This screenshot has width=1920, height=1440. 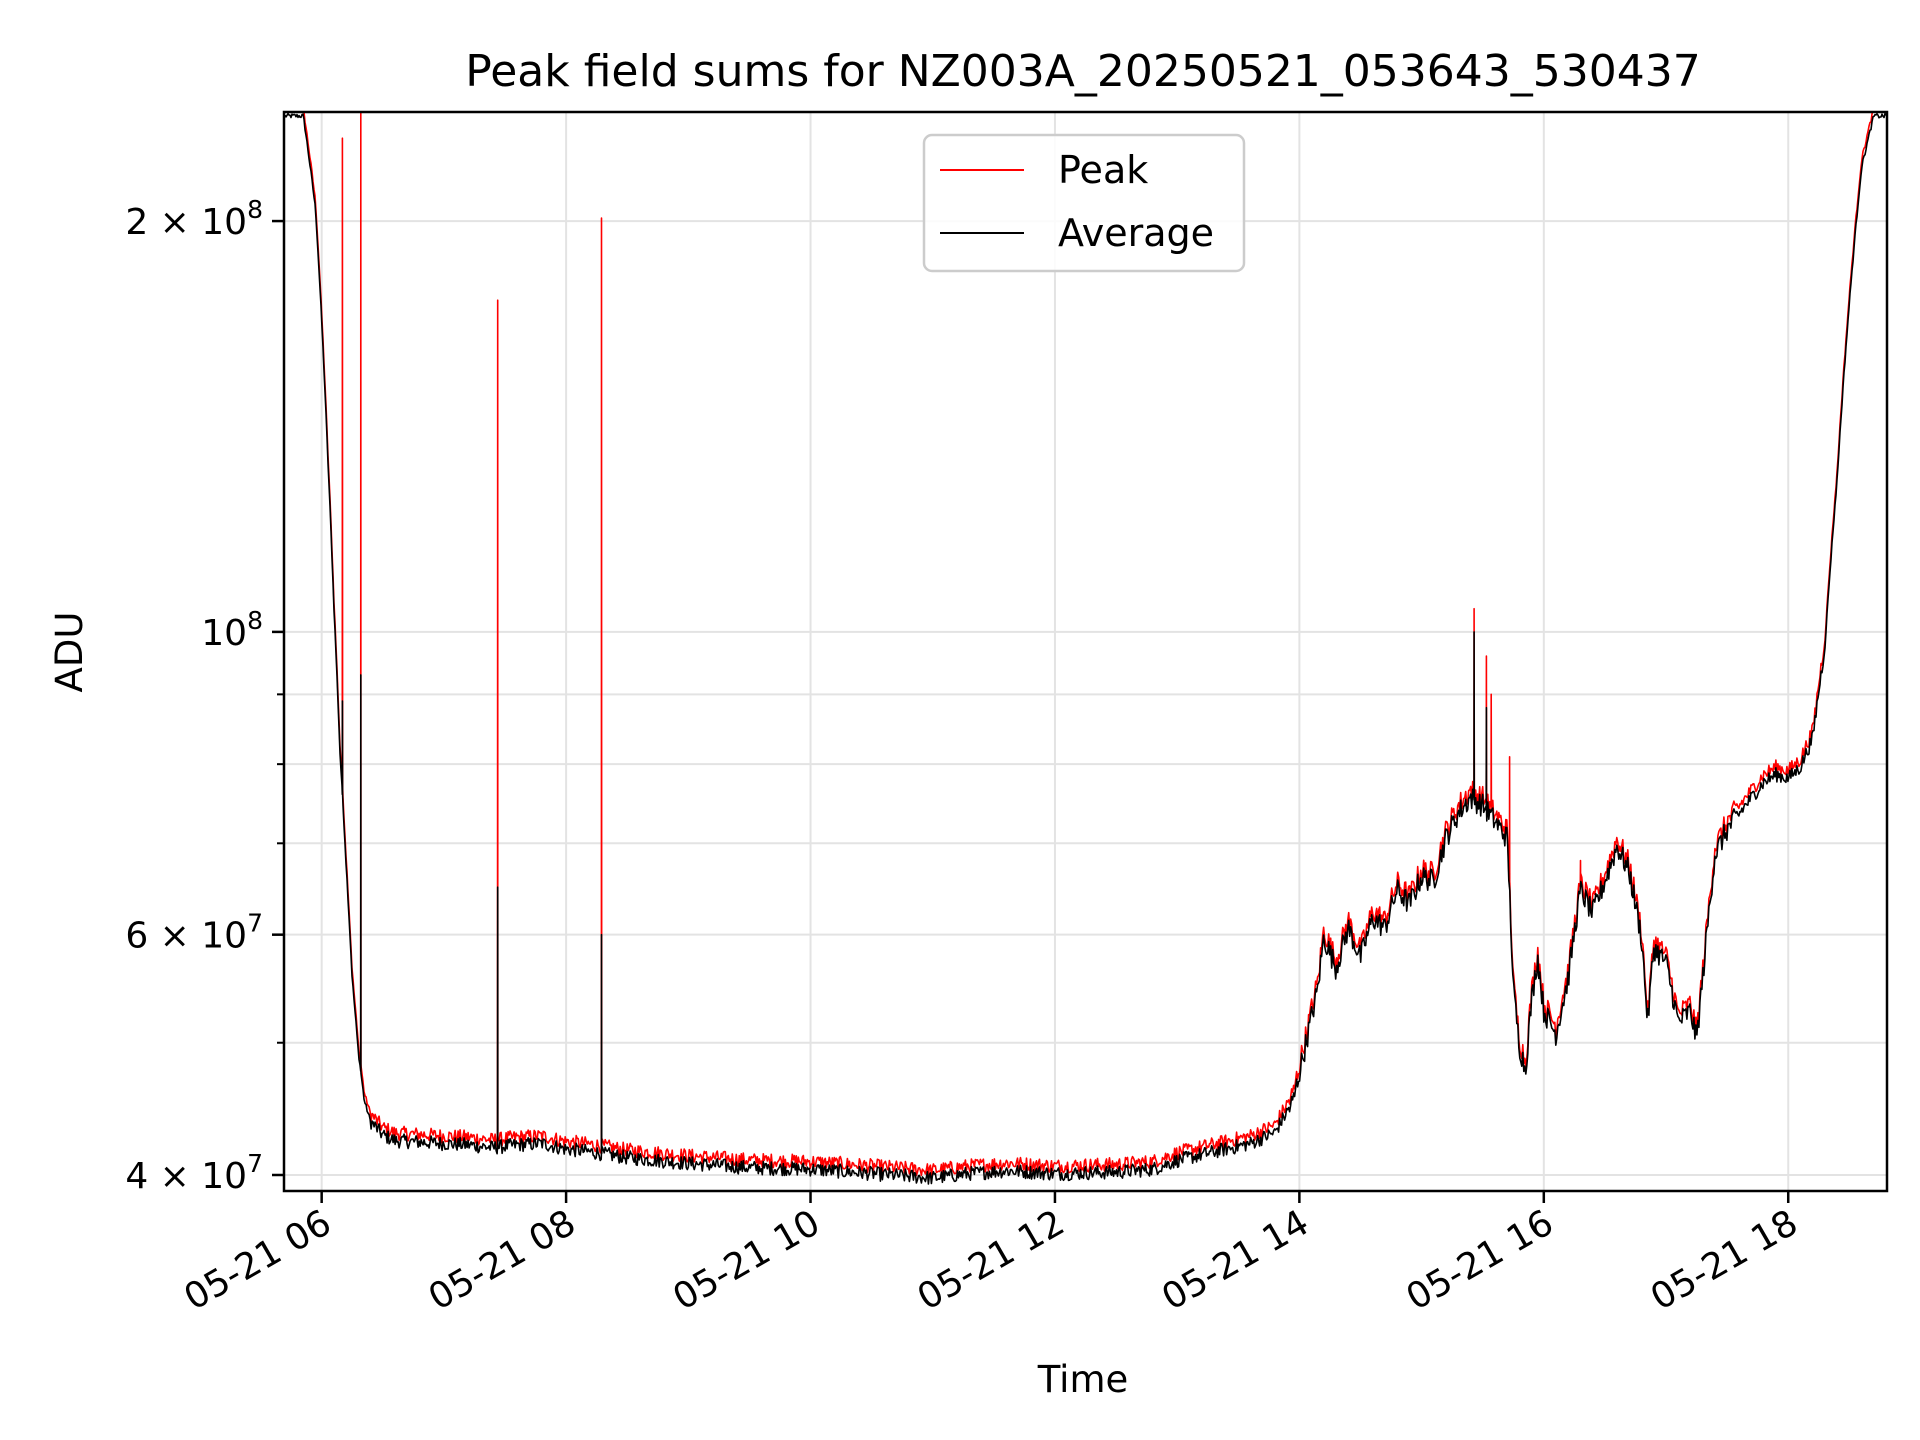 I want to click on legend-label-average: Average, so click(x=1136, y=233).